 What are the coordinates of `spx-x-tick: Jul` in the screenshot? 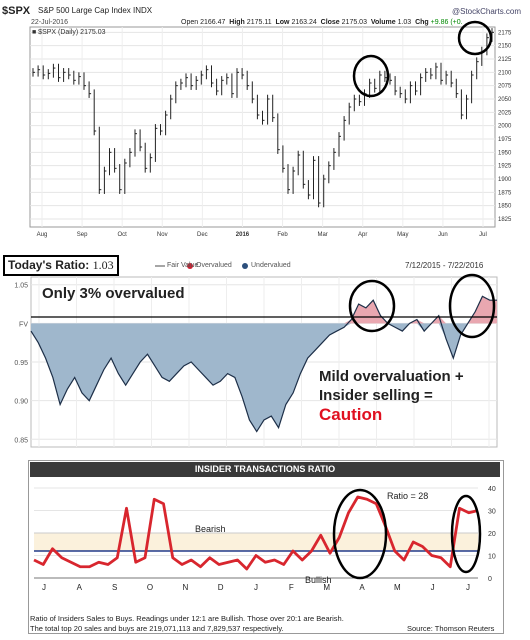 It's located at (483, 235).